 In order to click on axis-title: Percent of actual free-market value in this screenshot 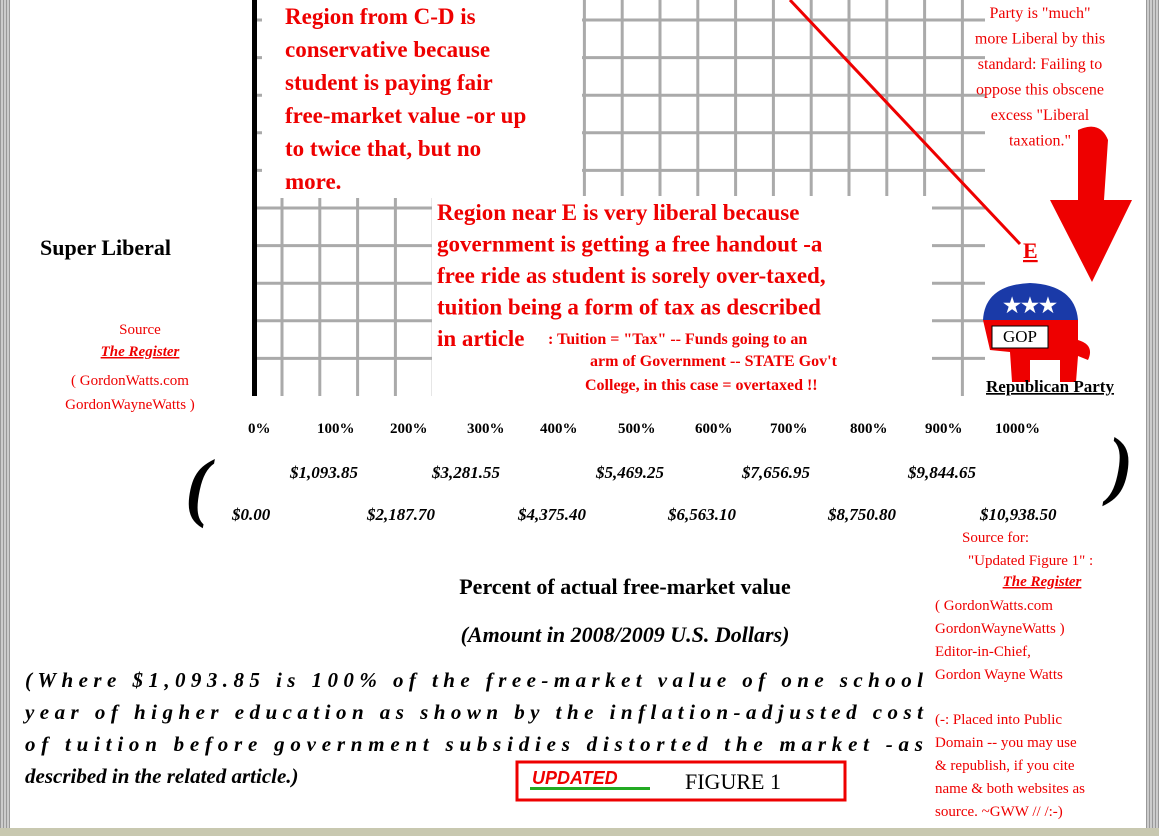, I will do `click(625, 586)`.